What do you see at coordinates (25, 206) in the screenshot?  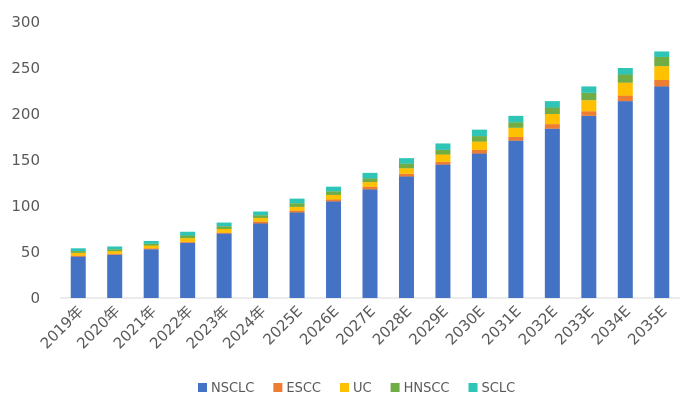 I see `y-tick-label: 100` at bounding box center [25, 206].